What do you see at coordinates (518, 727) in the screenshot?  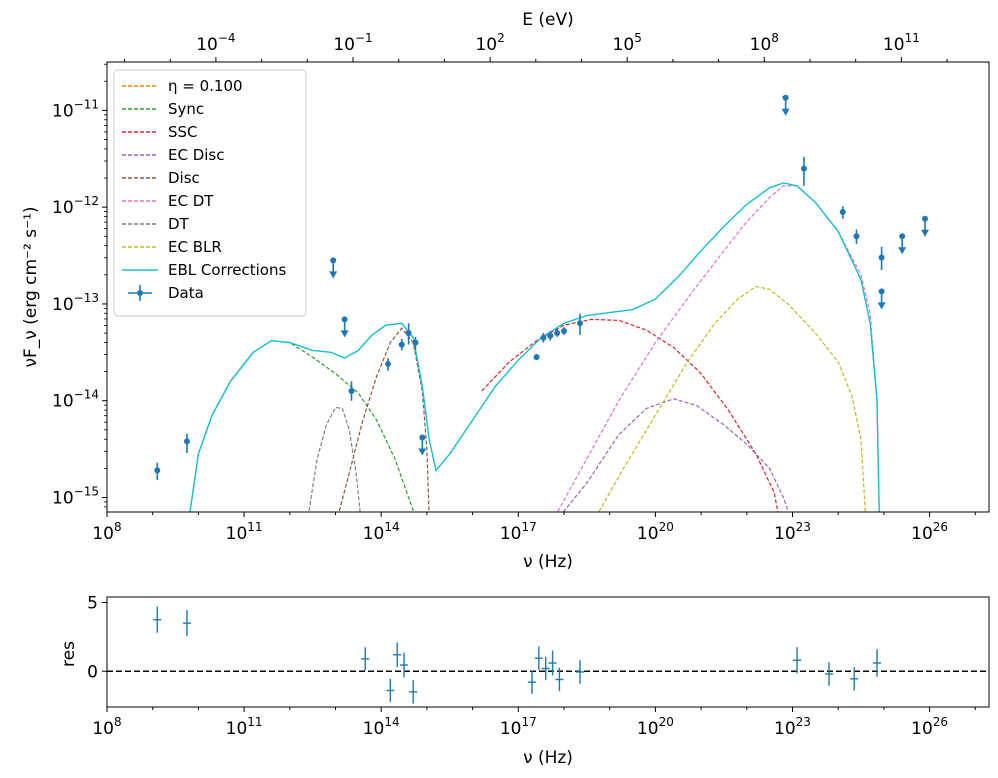 I see `residual-x-tick-label: 1017` at bounding box center [518, 727].